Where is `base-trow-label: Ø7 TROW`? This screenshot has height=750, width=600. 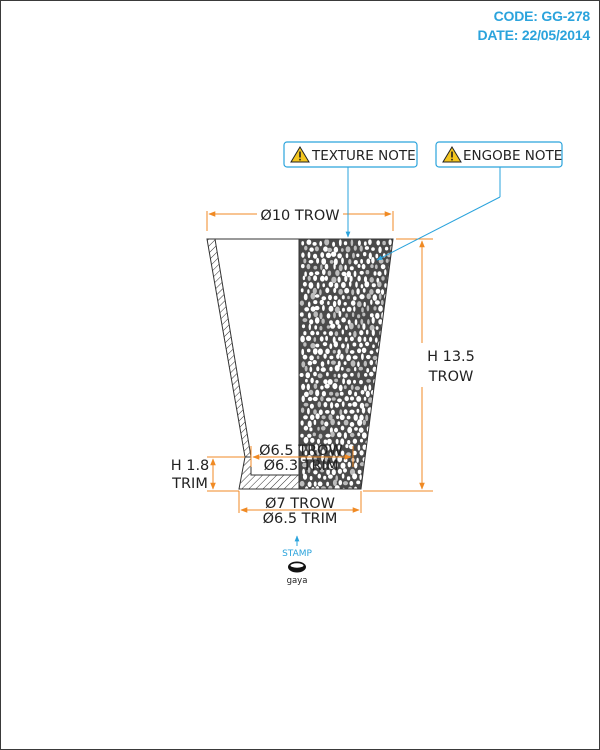 base-trow-label: Ø7 TROW is located at coordinates (300, 504).